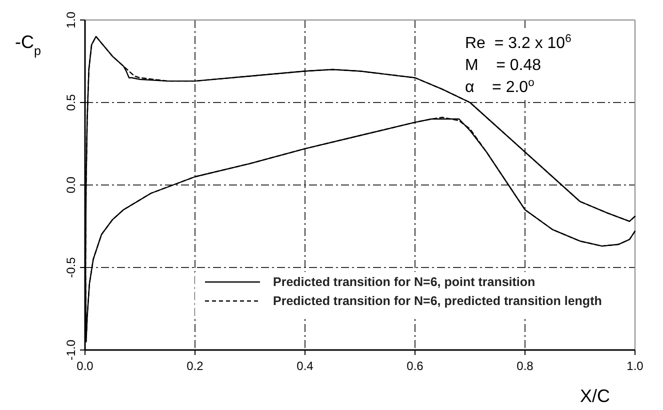 The image size is (663, 410). What do you see at coordinates (518, 42) in the screenshot?
I see `annotation: Re = 3.2 x 10$^{6}$` at bounding box center [518, 42].